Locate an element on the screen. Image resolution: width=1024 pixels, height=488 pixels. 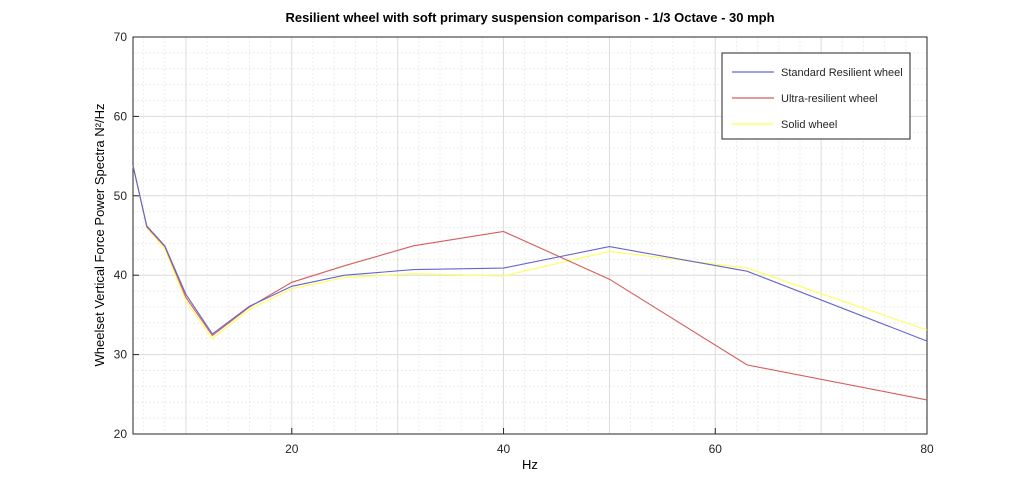
legend-box is located at coordinates (816, 96).